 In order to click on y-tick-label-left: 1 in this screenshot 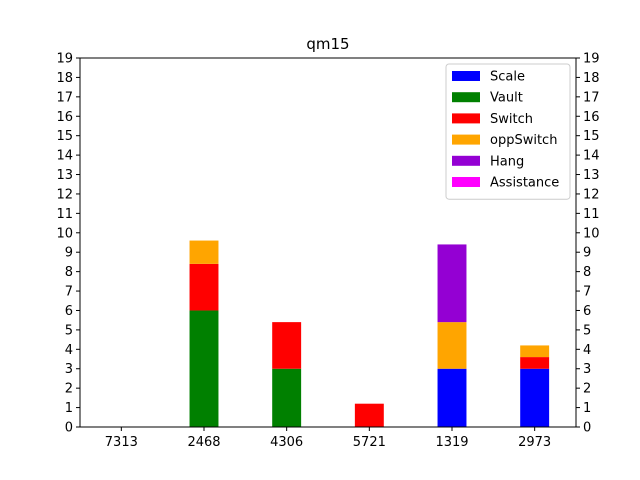, I will do `click(69, 408)`.